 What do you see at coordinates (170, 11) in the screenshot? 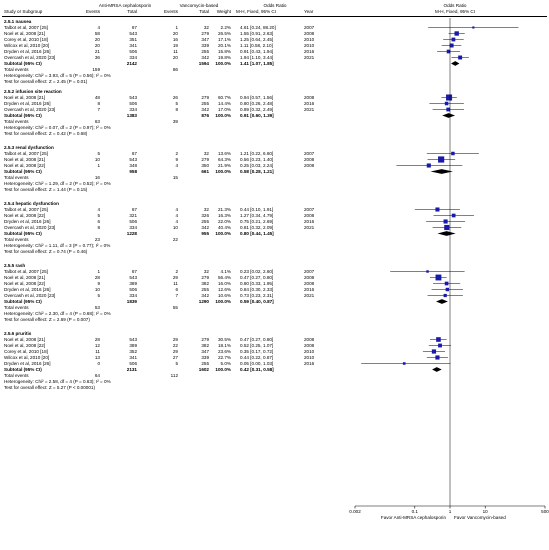
I see `group2-events-header: Events` at bounding box center [170, 11].